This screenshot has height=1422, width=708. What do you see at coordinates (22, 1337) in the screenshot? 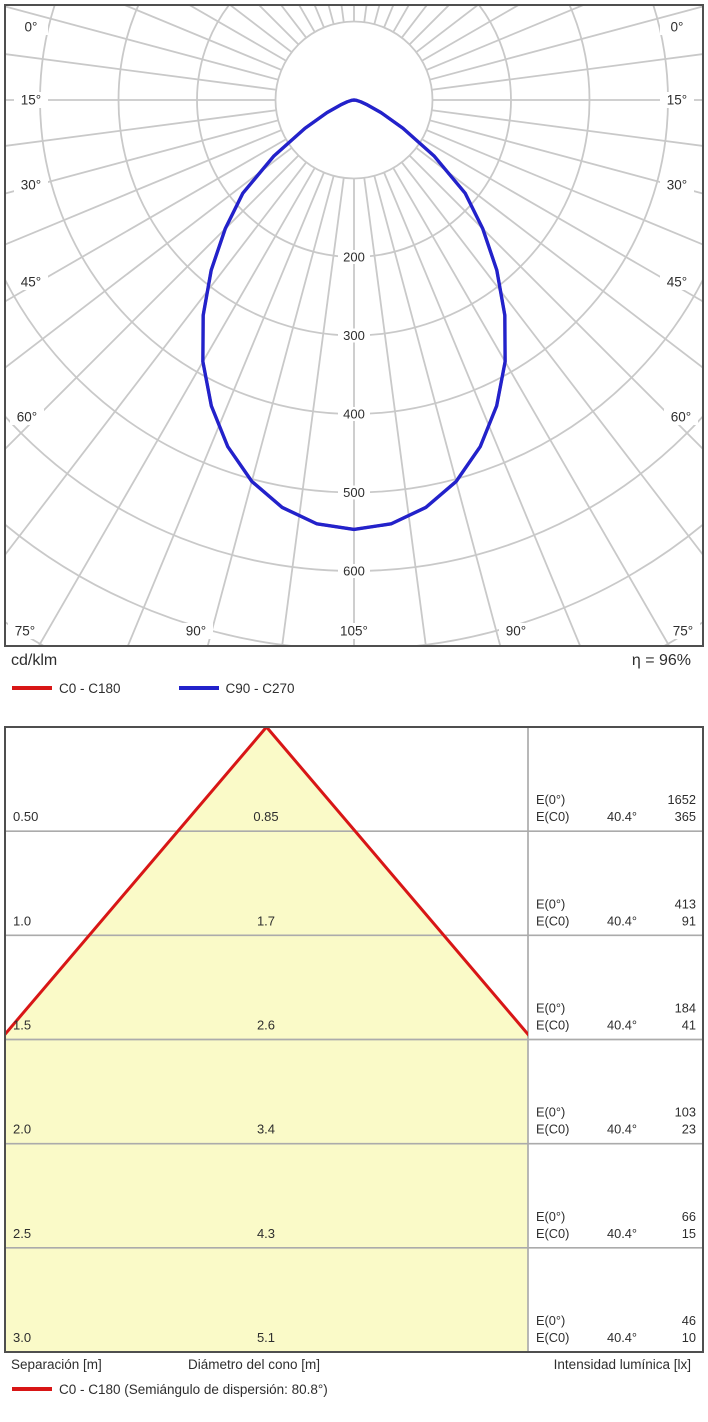
I see `row-separation-value: 3.0` at bounding box center [22, 1337].